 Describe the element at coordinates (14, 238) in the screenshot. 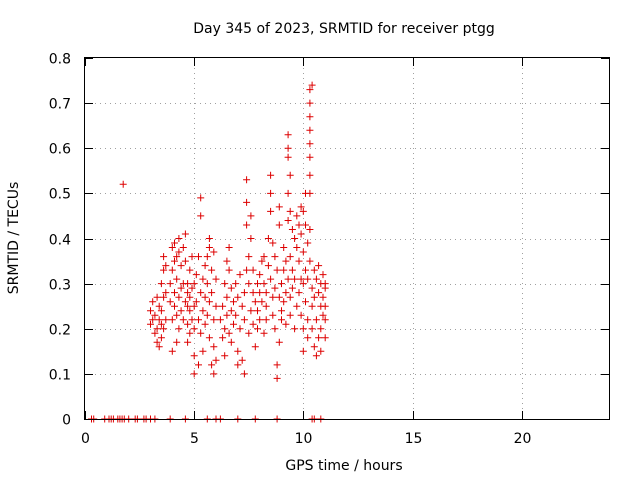

I see `y-axis-label: SRMTID / TECUs` at that location.